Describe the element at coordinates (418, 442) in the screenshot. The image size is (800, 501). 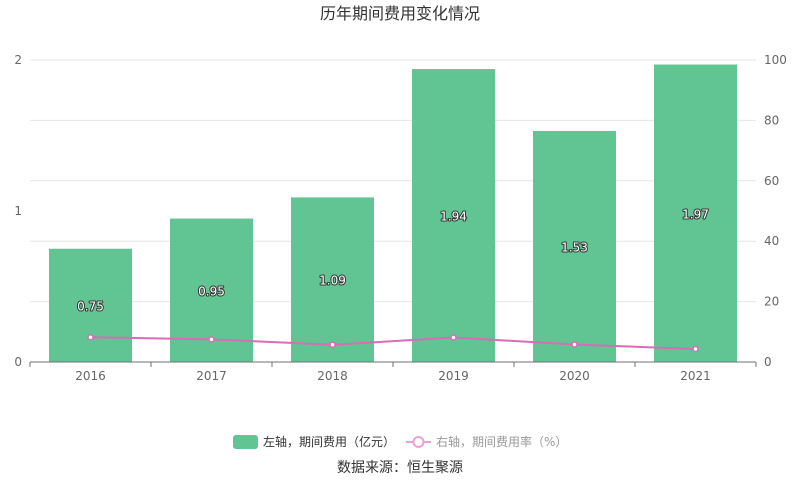
I see `legend-line-marker` at that location.